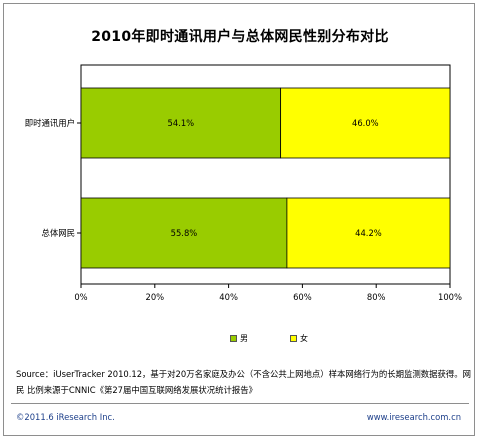 This screenshot has width=480, height=441. I want to click on x-tick-label-4: 80%, so click(376, 297).